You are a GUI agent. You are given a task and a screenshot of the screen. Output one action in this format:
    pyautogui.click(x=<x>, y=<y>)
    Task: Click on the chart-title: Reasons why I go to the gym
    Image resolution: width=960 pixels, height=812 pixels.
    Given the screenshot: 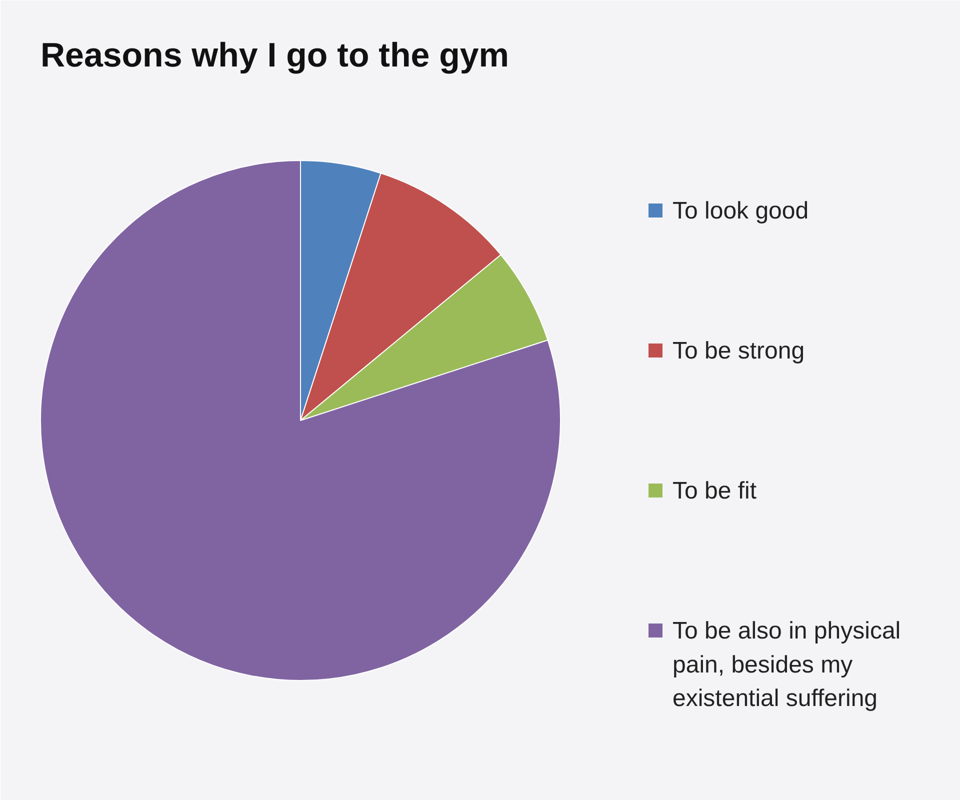 What is the action you would take?
    pyautogui.click(x=275, y=55)
    